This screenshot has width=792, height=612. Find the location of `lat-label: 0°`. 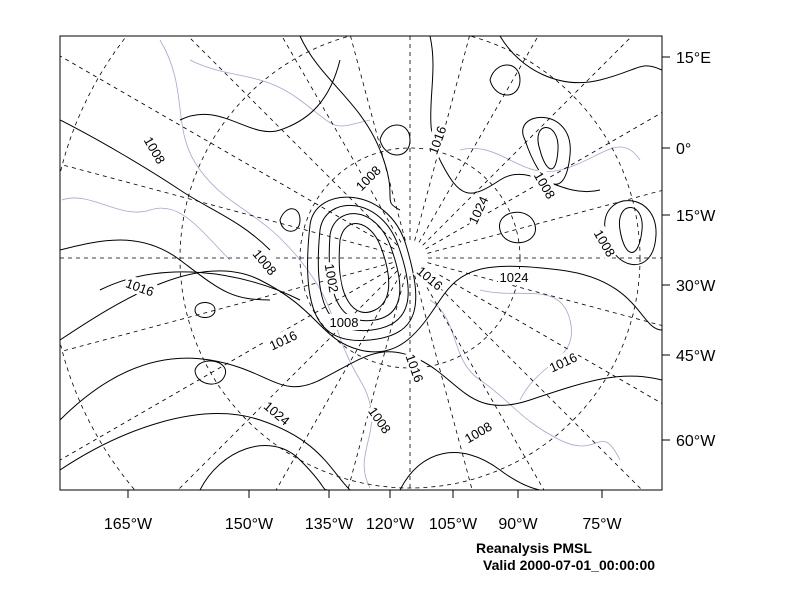

lat-label: 0° is located at coordinates (683, 149).